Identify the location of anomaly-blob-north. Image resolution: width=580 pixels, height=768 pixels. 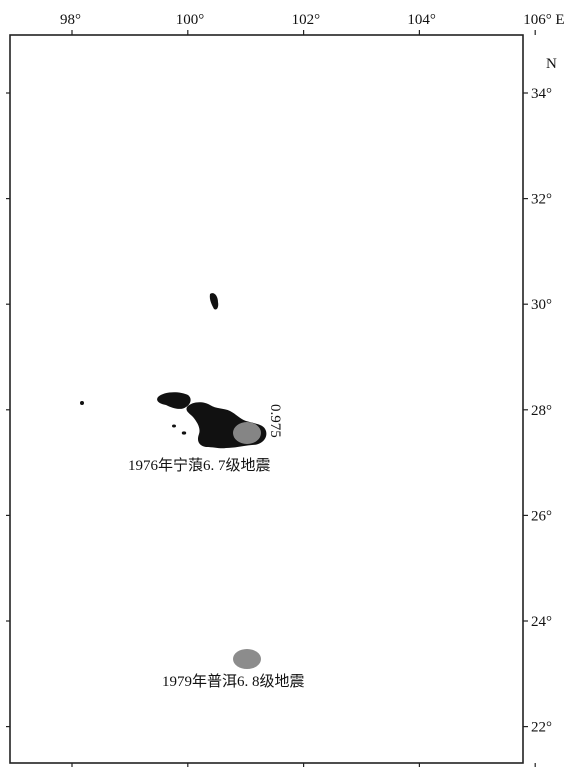
(214, 301).